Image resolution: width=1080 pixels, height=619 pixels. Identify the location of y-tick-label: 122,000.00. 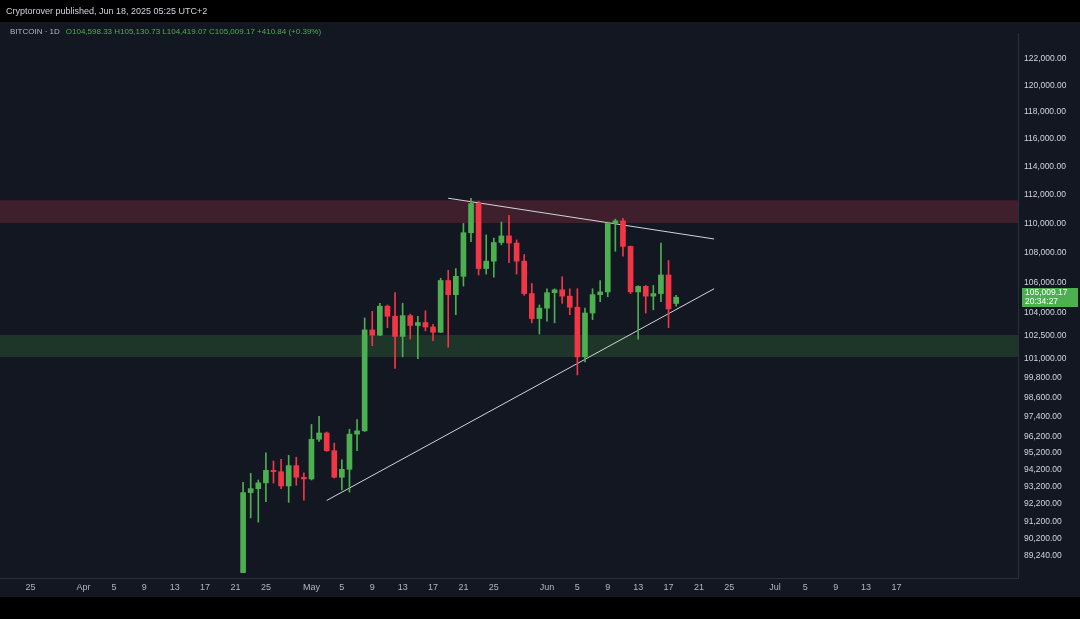
(1045, 58).